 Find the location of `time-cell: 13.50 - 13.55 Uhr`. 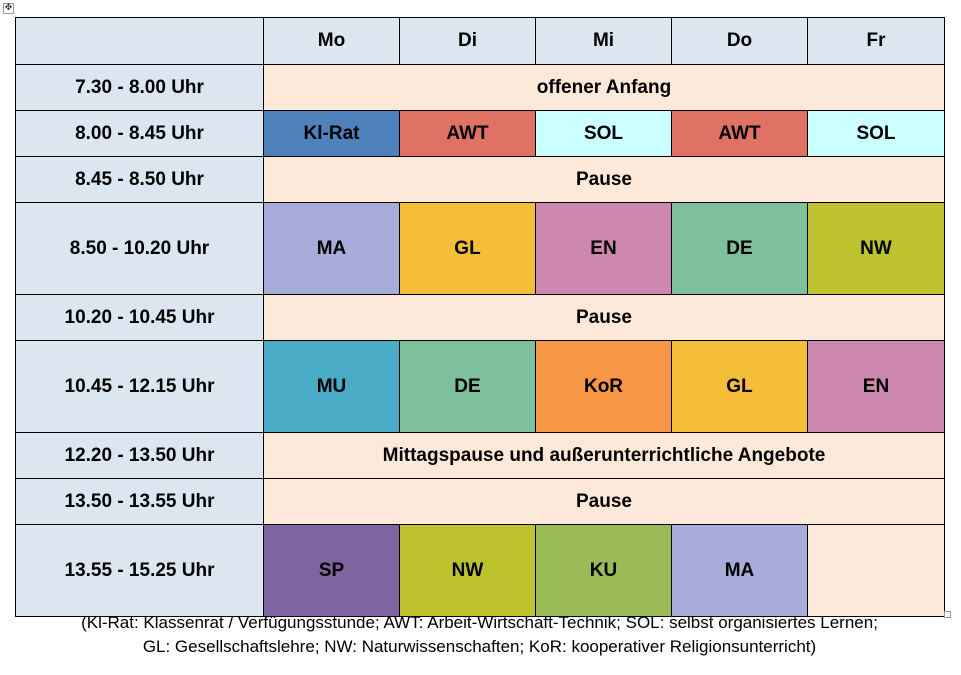

time-cell: 13.50 - 13.55 Uhr is located at coordinates (139, 501).